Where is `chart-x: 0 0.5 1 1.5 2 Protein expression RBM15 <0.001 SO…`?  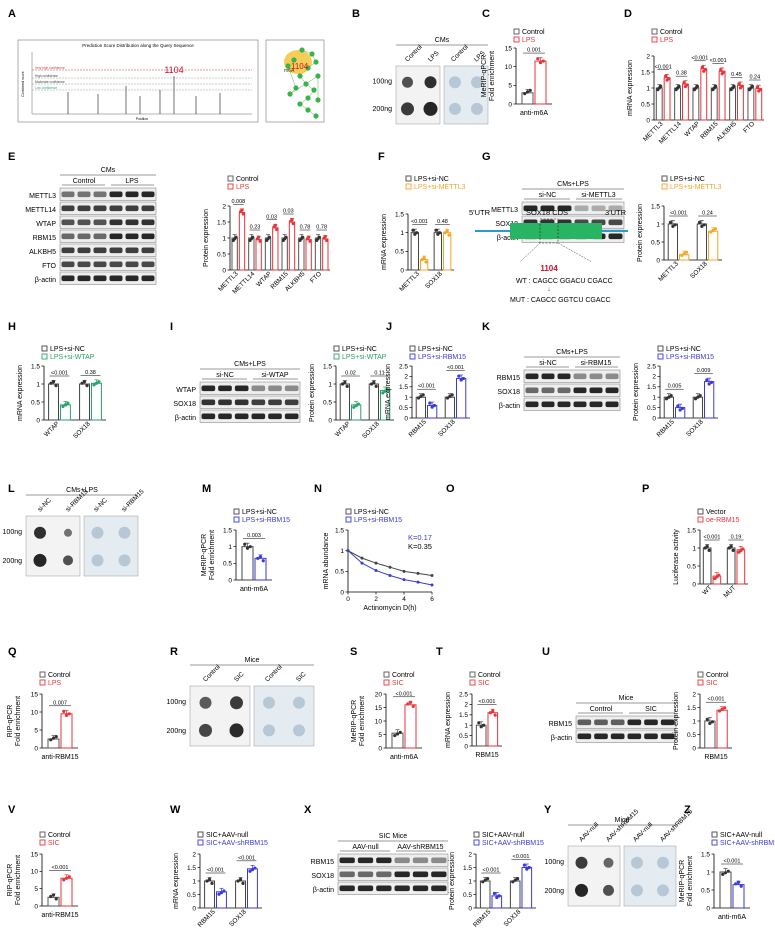
chart-x: 0 0.5 1 1.5 2 Protein expression RBM15 <0.001 SO… is located at coordinates (496, 880).